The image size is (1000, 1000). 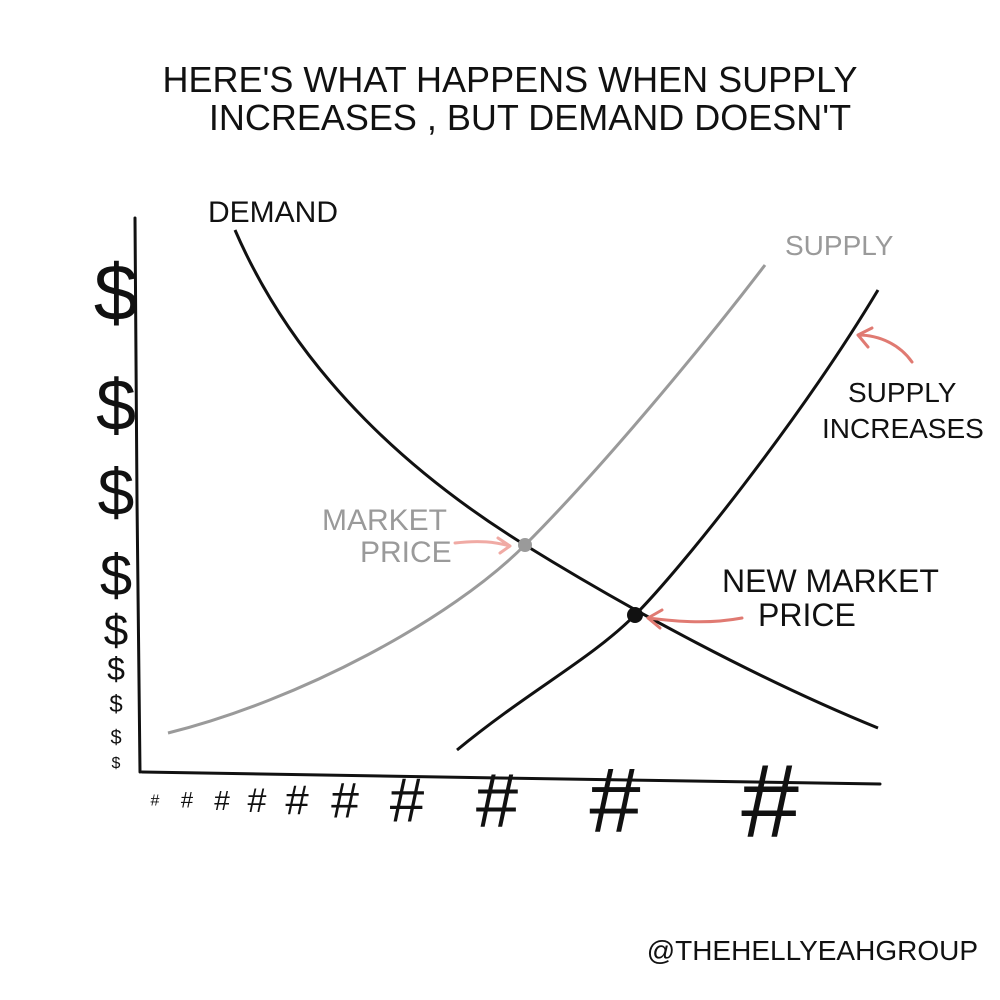 What do you see at coordinates (406, 552) in the screenshot?
I see `market-price-label: PRICE` at bounding box center [406, 552].